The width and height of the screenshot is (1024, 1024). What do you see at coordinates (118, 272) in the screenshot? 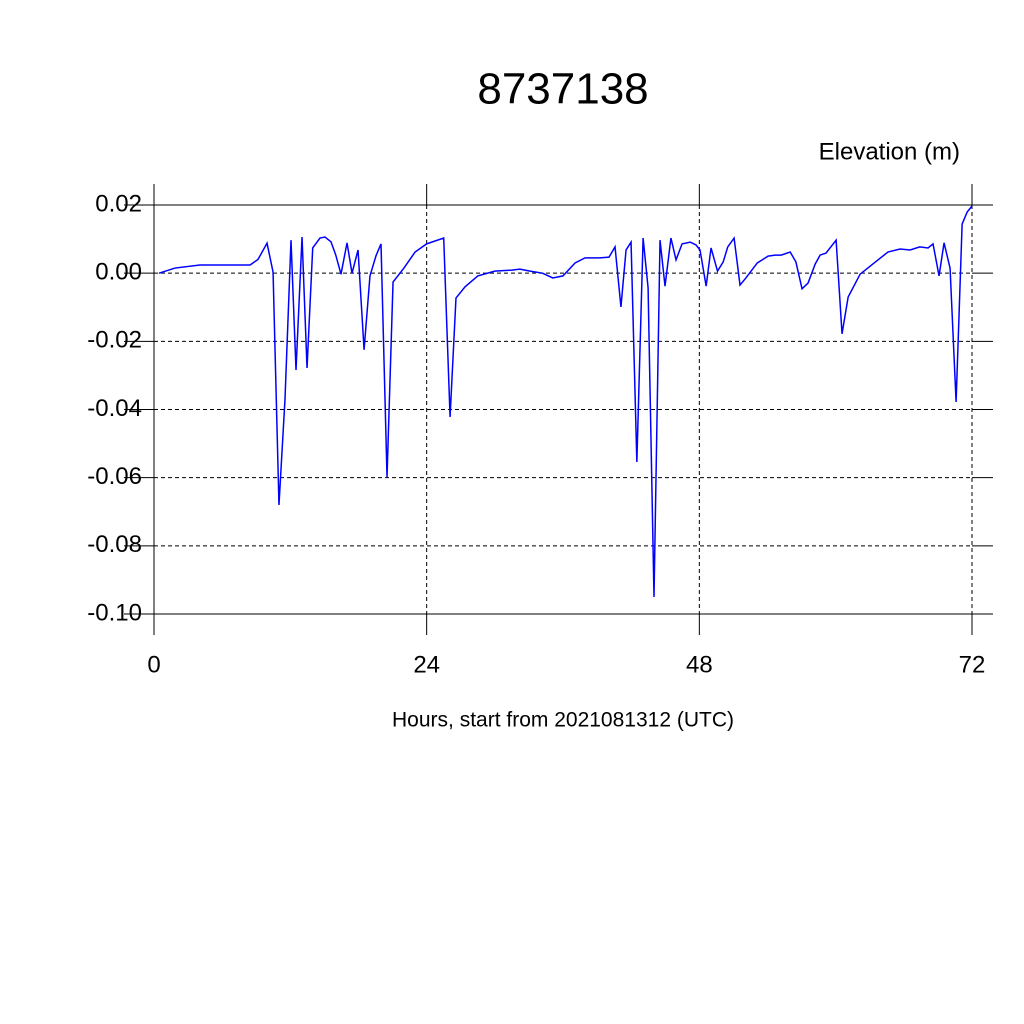
I see `y-tick-label: 0.00` at bounding box center [118, 272].